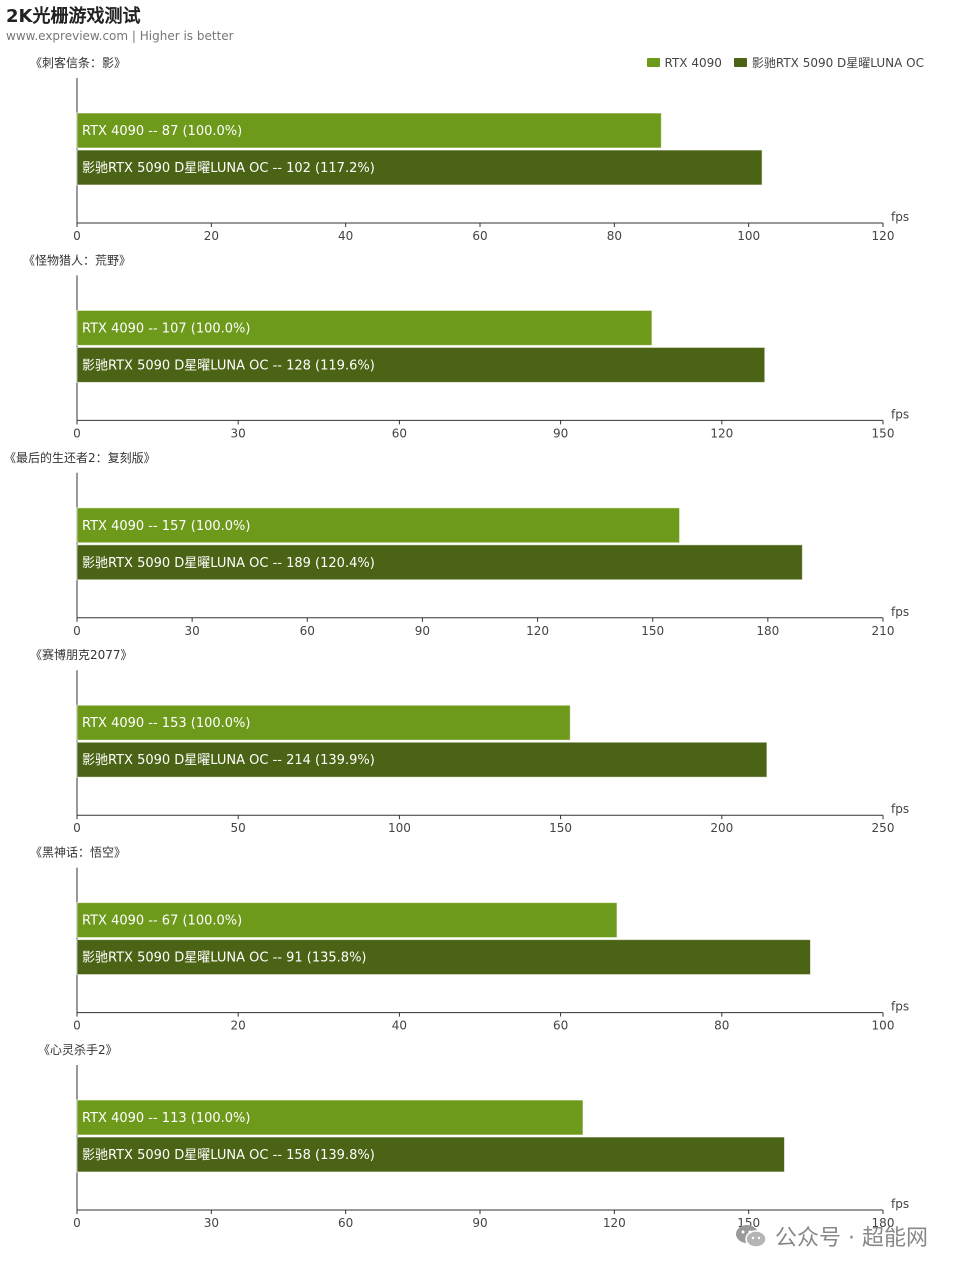 The image size is (960, 1274). Describe the element at coordinates (228, 365) in the screenshot. I see `bar-label: 影驰RTX 5090 D星曜LUNA OC -- 128 (119.6%)` at that location.